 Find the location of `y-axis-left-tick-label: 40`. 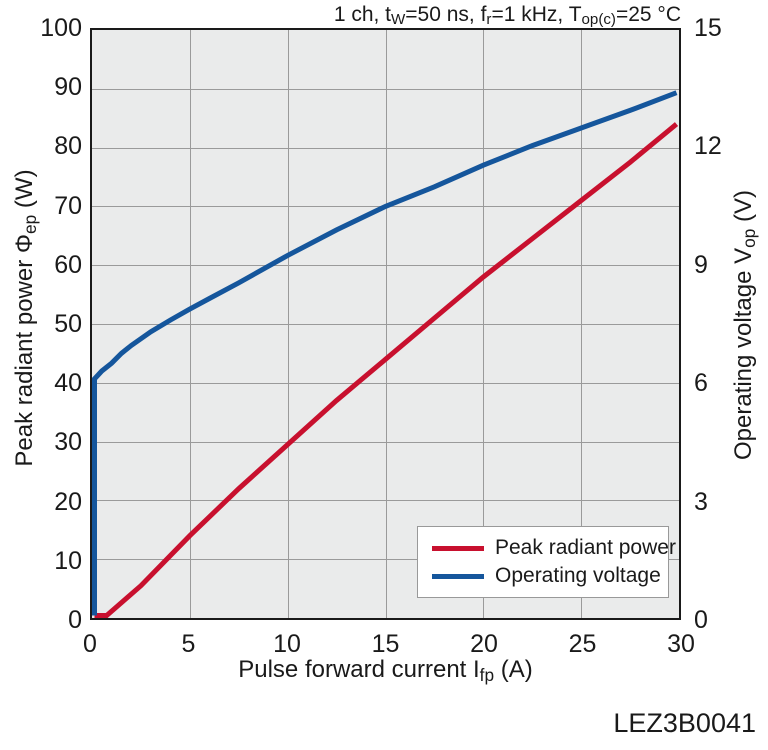

y-axis-left-tick-label: 40 is located at coordinates (68, 383).